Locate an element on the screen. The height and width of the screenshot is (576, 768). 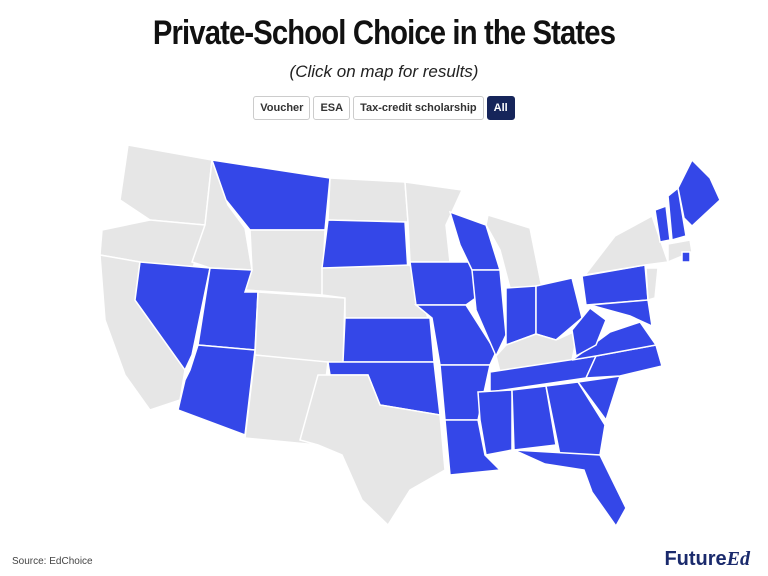
logo: FutureEd is located at coordinates (707, 559).